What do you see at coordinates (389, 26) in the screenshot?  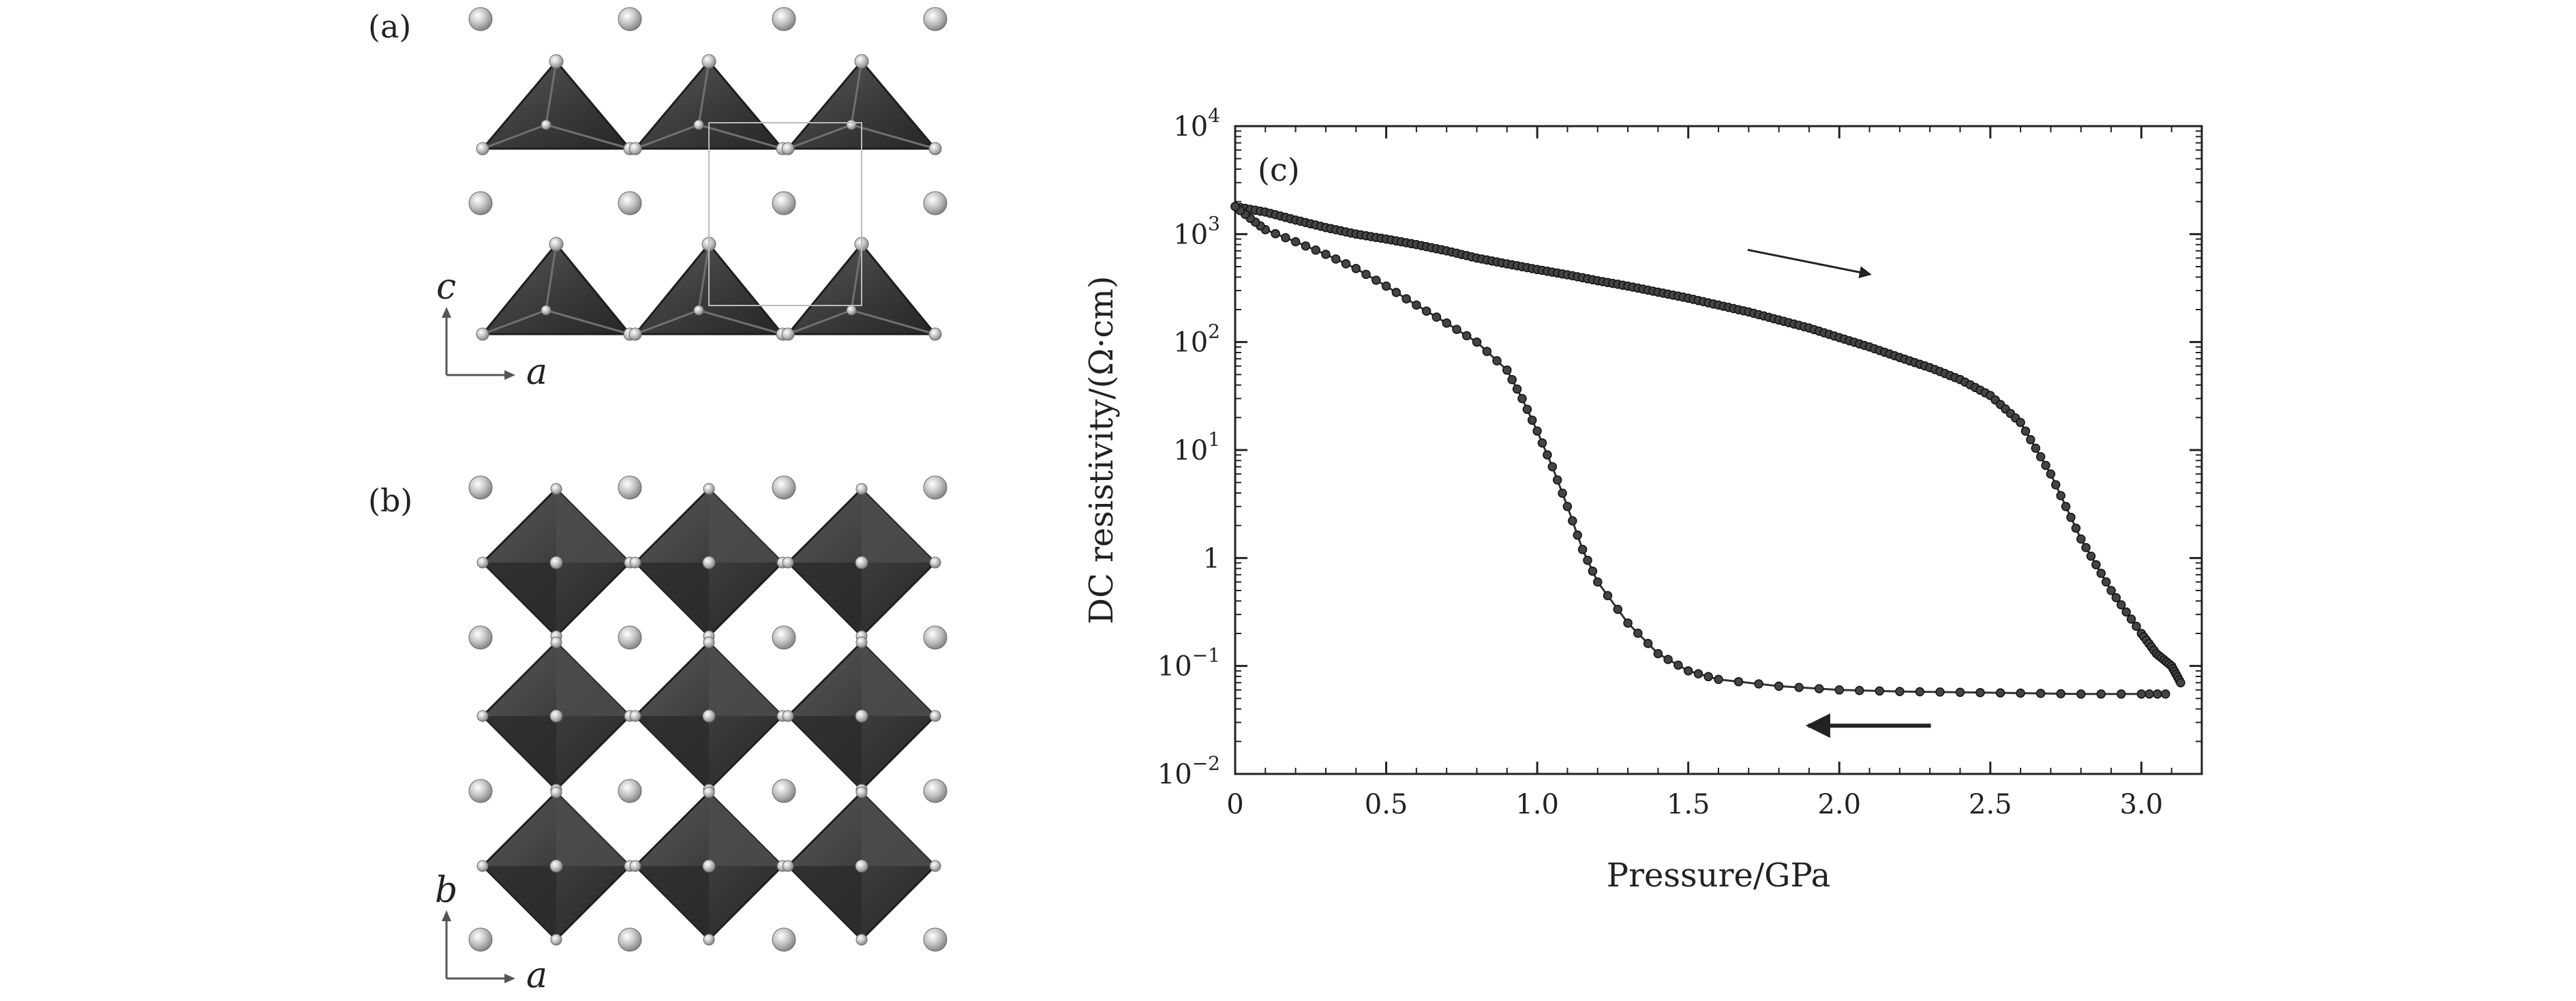 I see `panel-a-label: (a)` at bounding box center [389, 26].